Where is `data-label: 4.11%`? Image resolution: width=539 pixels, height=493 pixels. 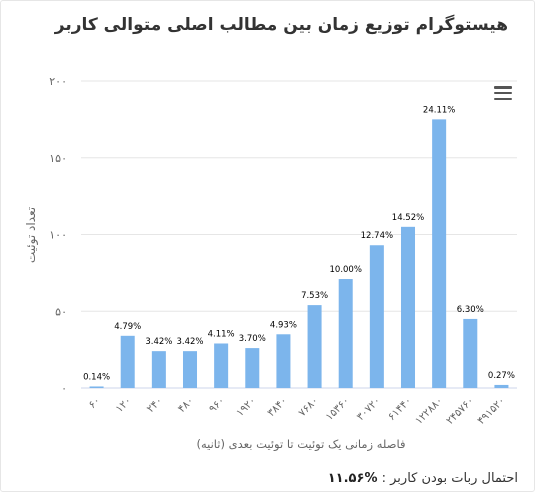
data-label: 4.11% is located at coordinates (221, 334).